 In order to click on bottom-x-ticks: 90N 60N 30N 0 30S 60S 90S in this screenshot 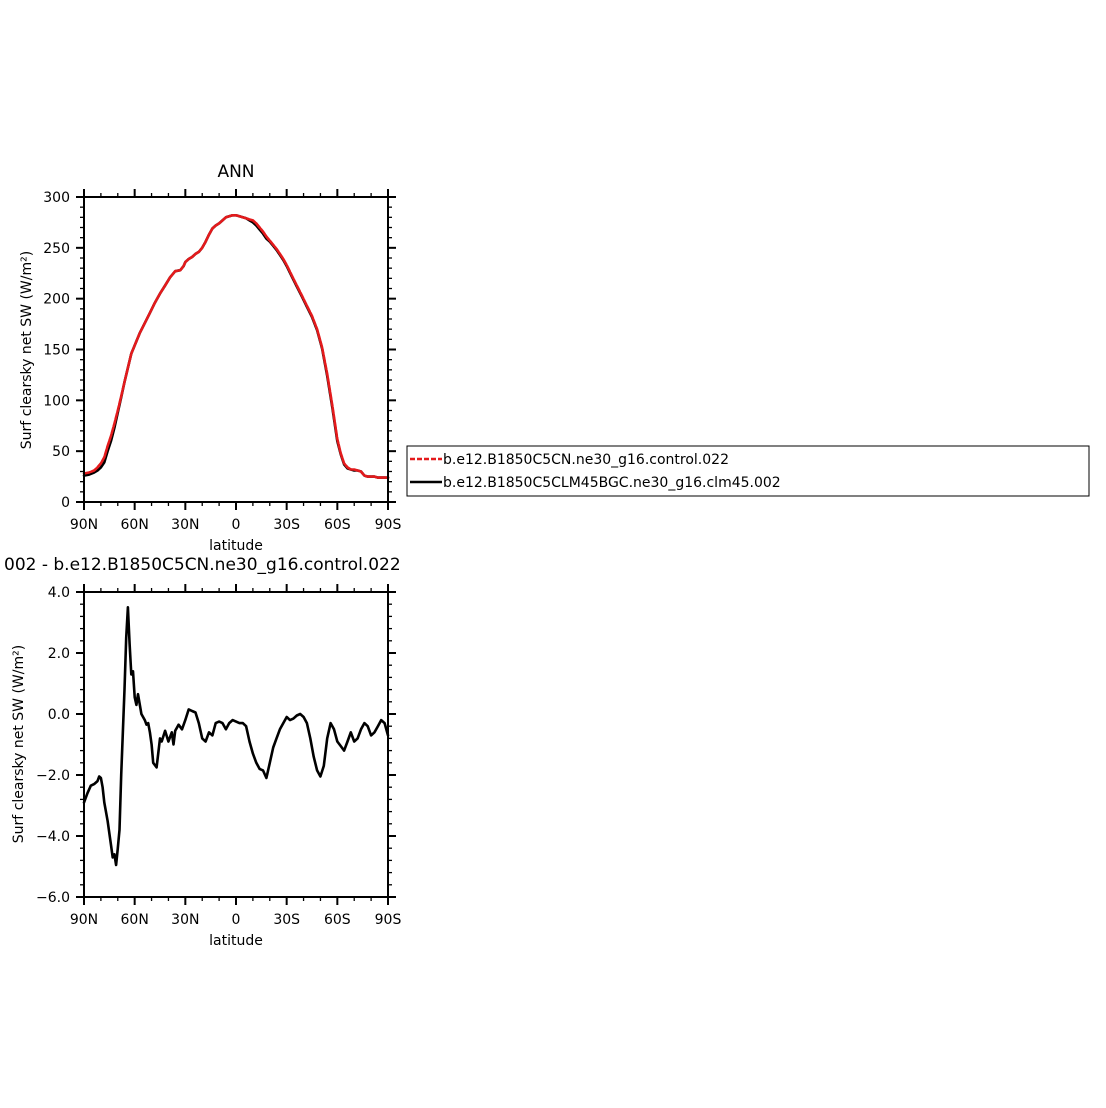, I will do `click(236, 756)`.